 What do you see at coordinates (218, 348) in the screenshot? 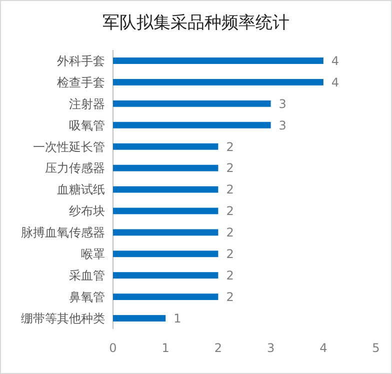
I see `x-tick-label: 2` at bounding box center [218, 348].